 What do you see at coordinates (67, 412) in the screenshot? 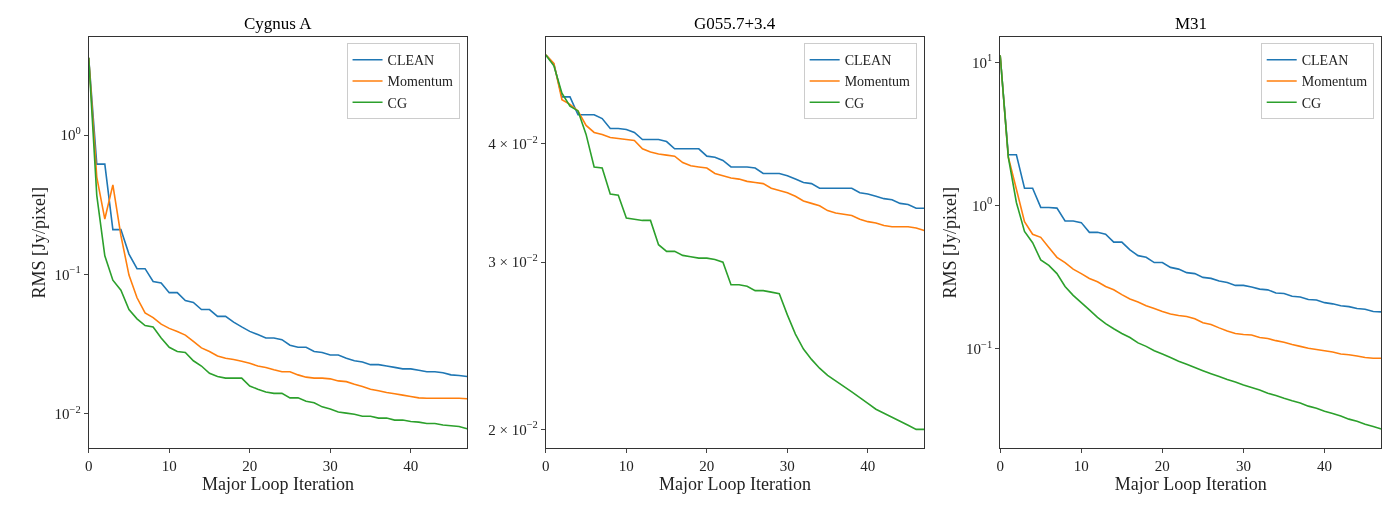
I see `y-tick-label: 10$^{−2}$` at bounding box center [67, 412].